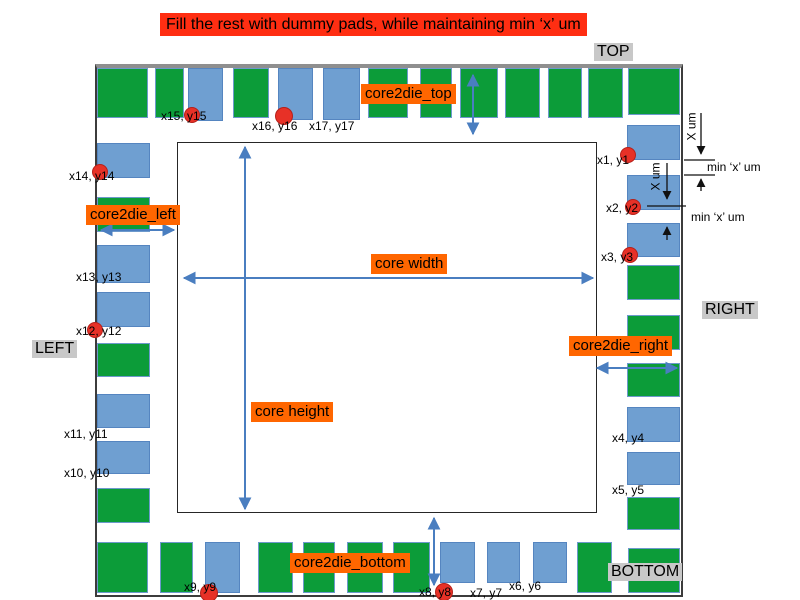  I want to click on core-height-label: core height, so click(292, 412).